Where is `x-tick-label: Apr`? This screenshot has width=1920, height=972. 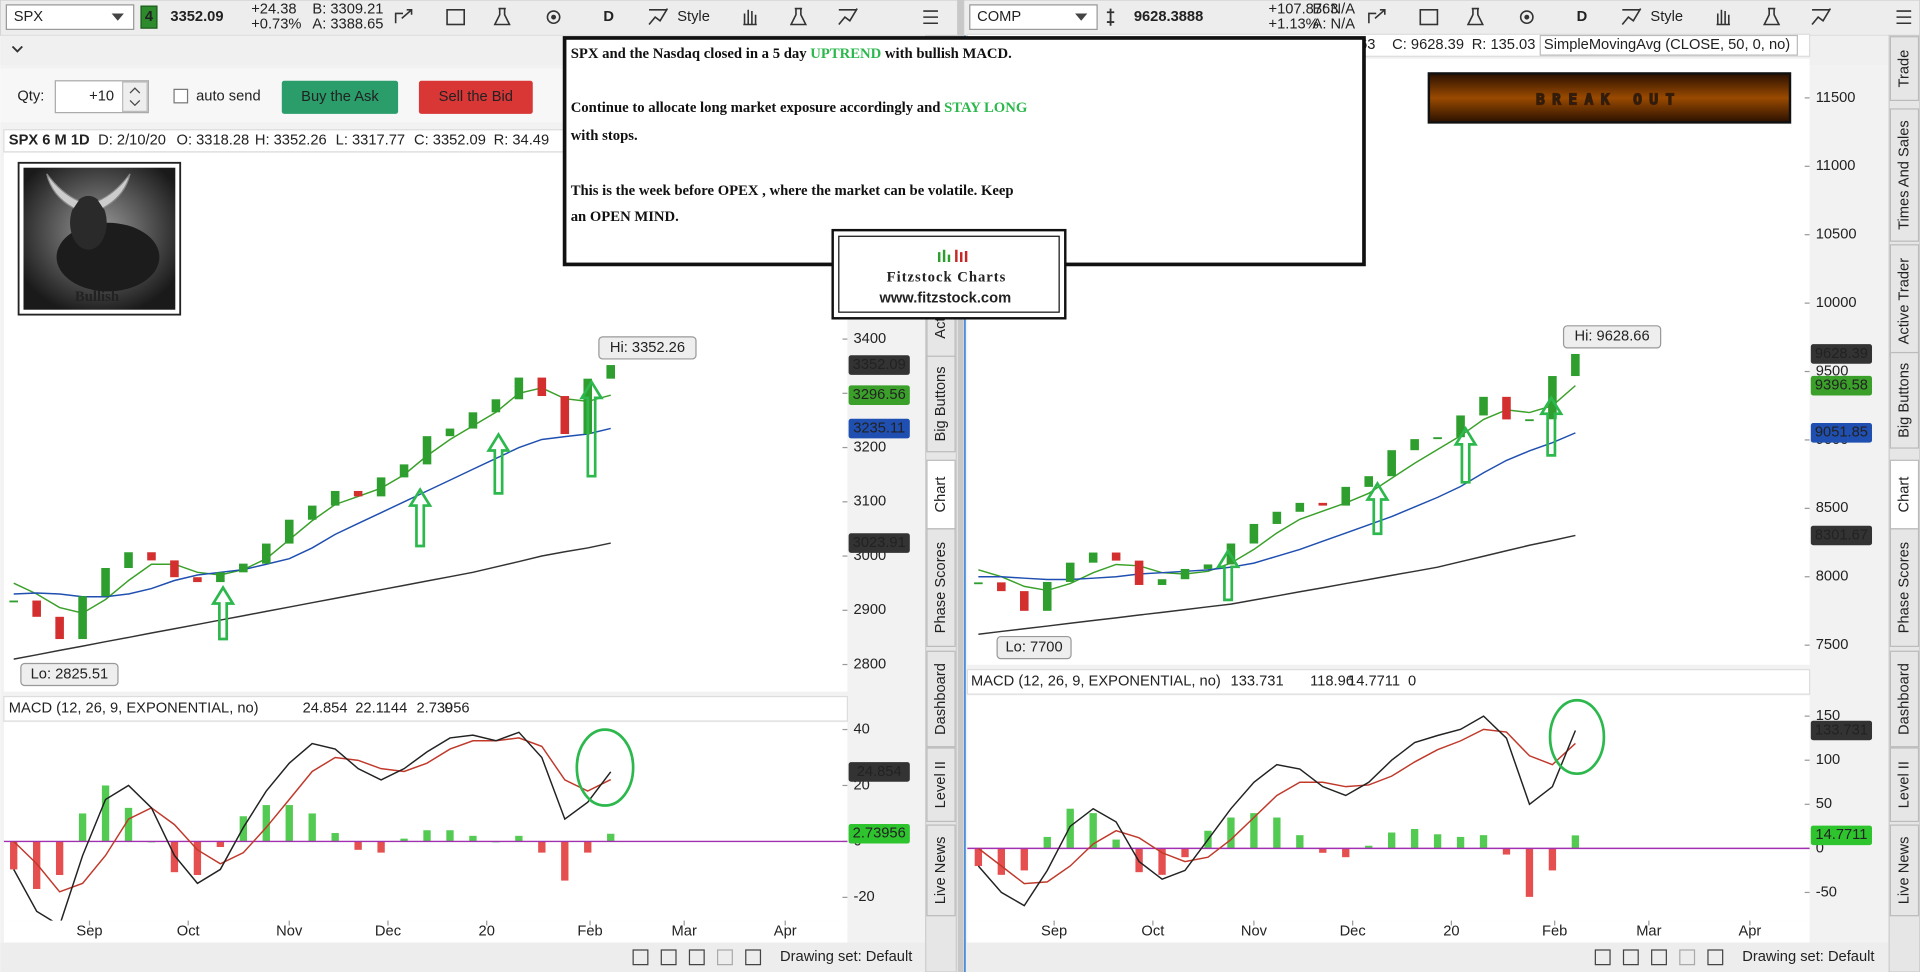 x-tick-label: Apr is located at coordinates (785, 931).